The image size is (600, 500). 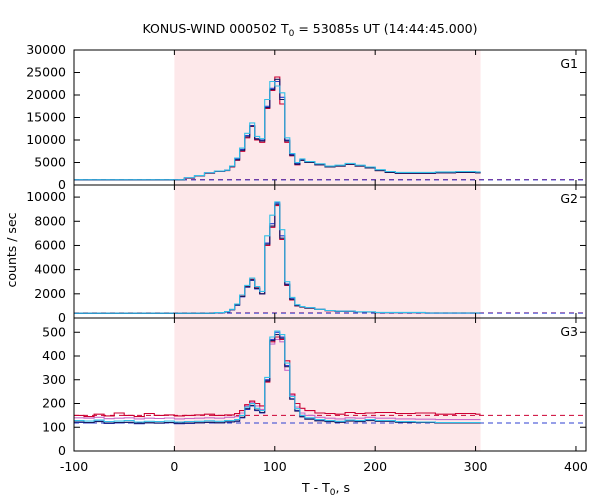 What do you see at coordinates (343, 487) in the screenshot?
I see `x-axis-title-rest: , s` at bounding box center [343, 487].